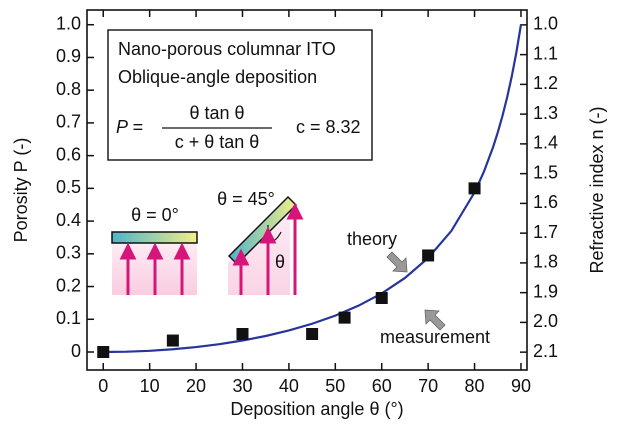 The width and height of the screenshot is (617, 424). What do you see at coordinates (545, 143) in the screenshot?
I see `y2-tick-label: 1.4` at bounding box center [545, 143].